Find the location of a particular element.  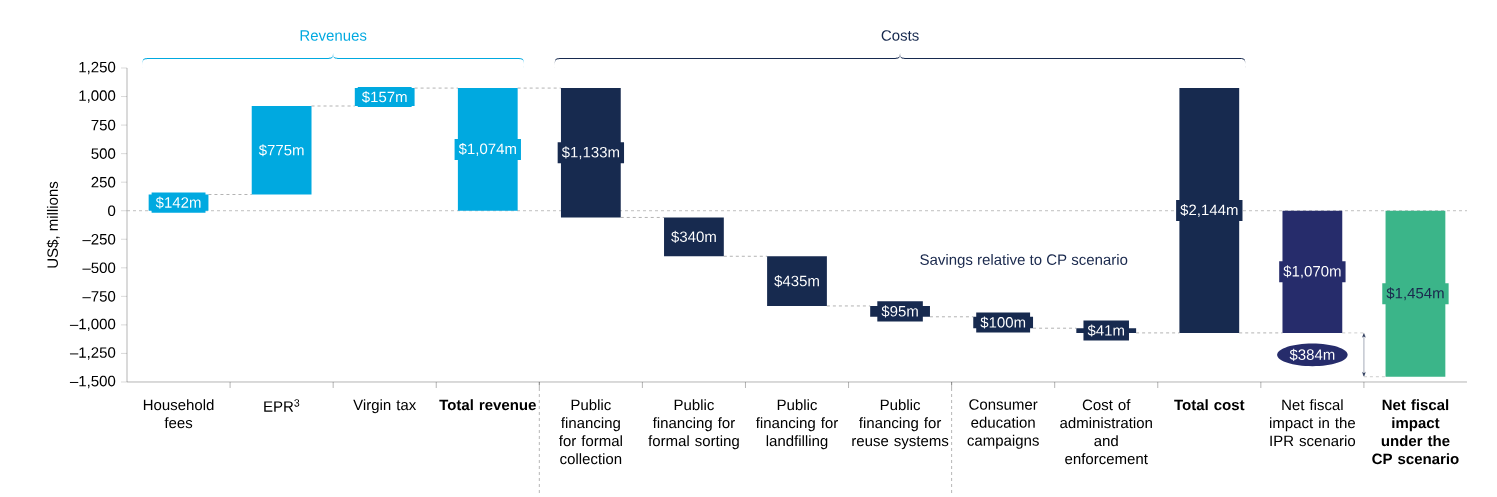

x-tick-label: Total cost is located at coordinates (1209, 405).